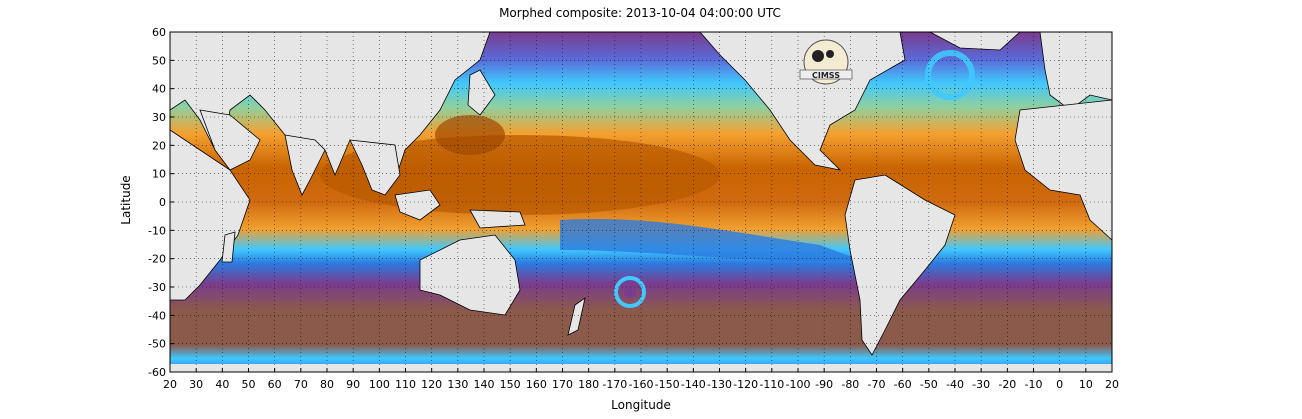  I want to click on landmass-south-america, so click(900, 265).